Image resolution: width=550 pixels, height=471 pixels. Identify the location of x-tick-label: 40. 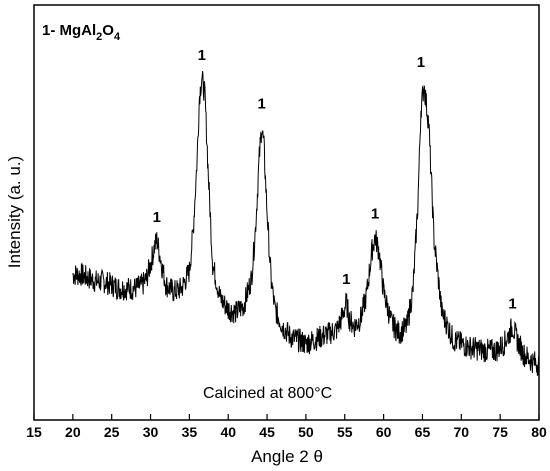
(228, 432).